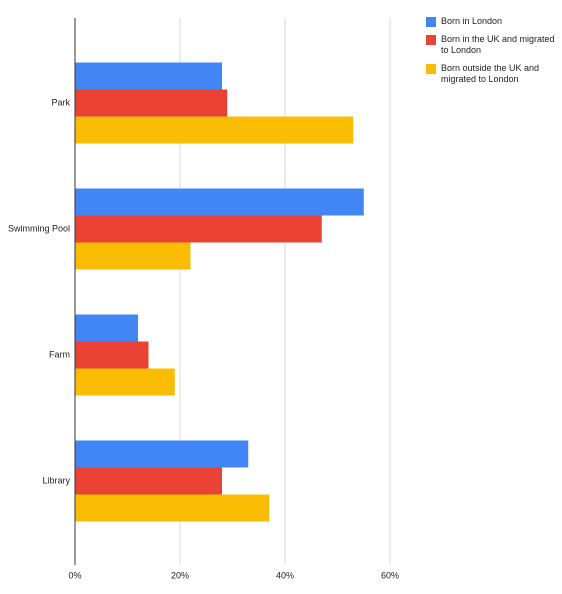 The width and height of the screenshot is (562, 594). What do you see at coordinates (390, 575) in the screenshot?
I see `x-tick-label: 60%` at bounding box center [390, 575].